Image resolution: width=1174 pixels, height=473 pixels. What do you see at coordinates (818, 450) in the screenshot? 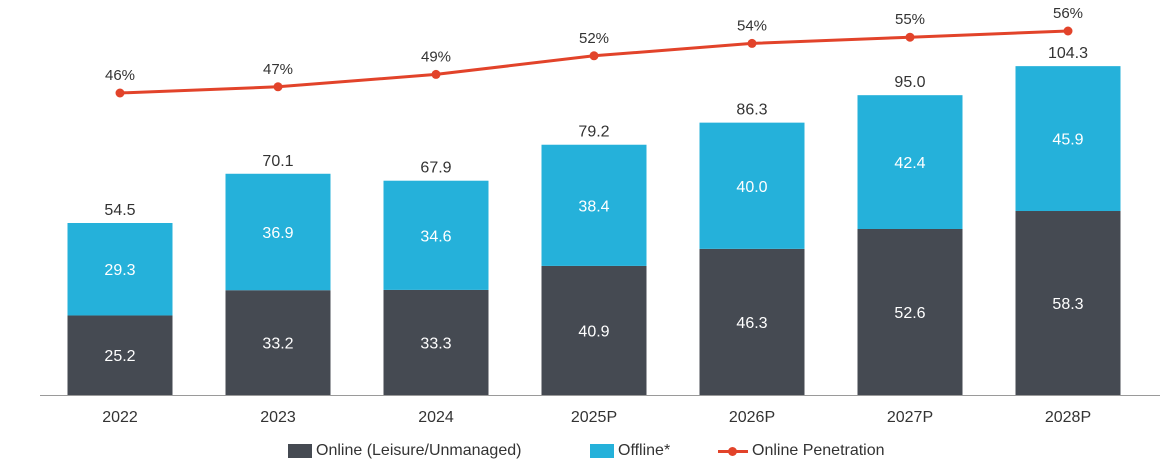
I see `legend-label-penetration: Online Penetration` at bounding box center [818, 450].